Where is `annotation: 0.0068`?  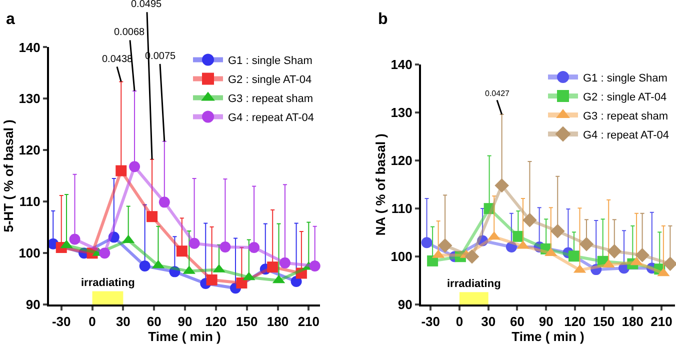 annotation: 0.0068 is located at coordinates (130, 32).